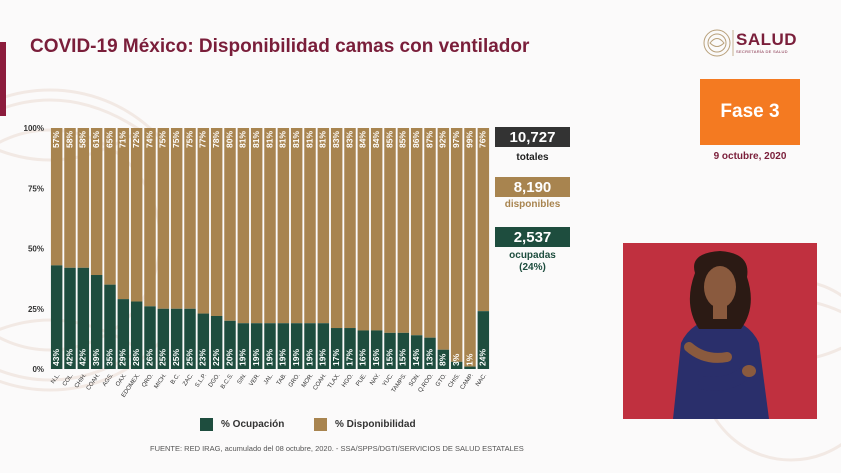  I want to click on data-label-occupied: 26%, so click(149, 357).